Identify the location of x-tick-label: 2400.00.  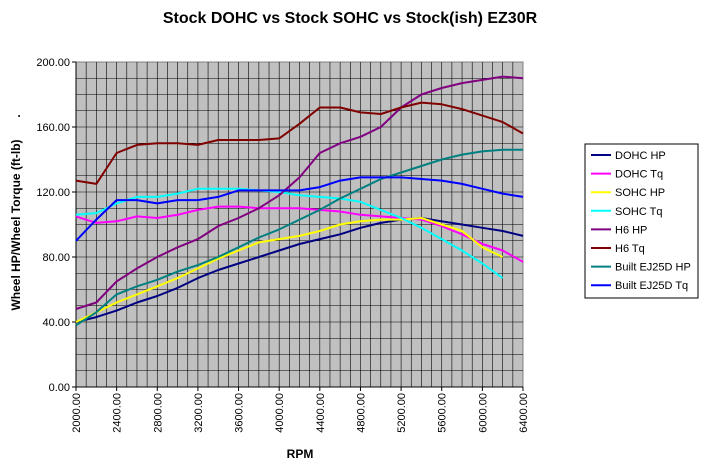
(118, 413).